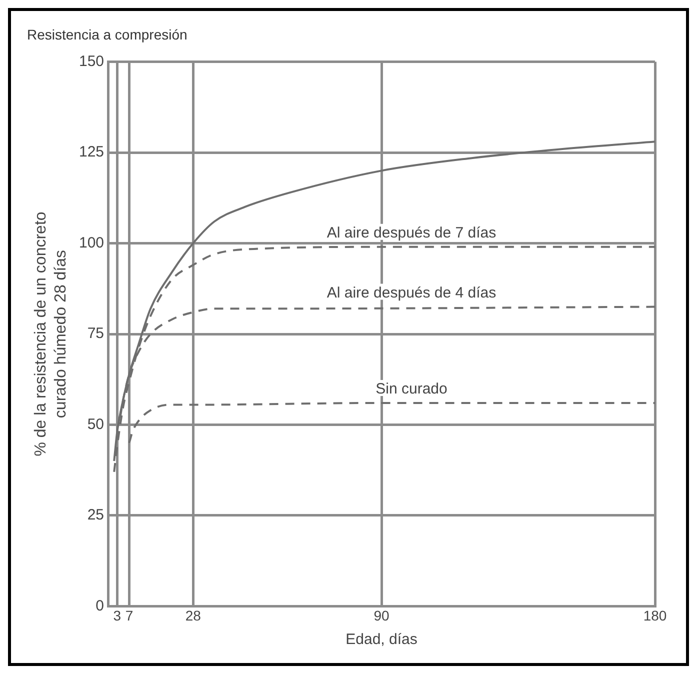  What do you see at coordinates (91, 152) in the screenshot?
I see `y-tick-label: 125` at bounding box center [91, 152].